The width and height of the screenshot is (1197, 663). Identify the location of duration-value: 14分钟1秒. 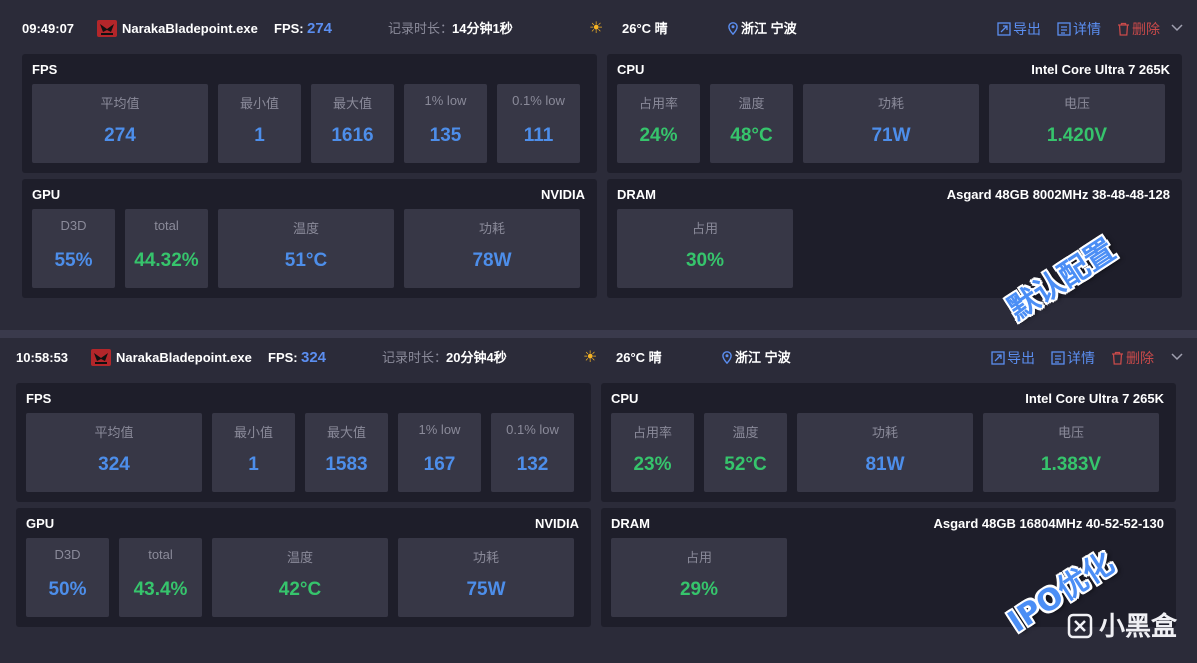
(482, 28).